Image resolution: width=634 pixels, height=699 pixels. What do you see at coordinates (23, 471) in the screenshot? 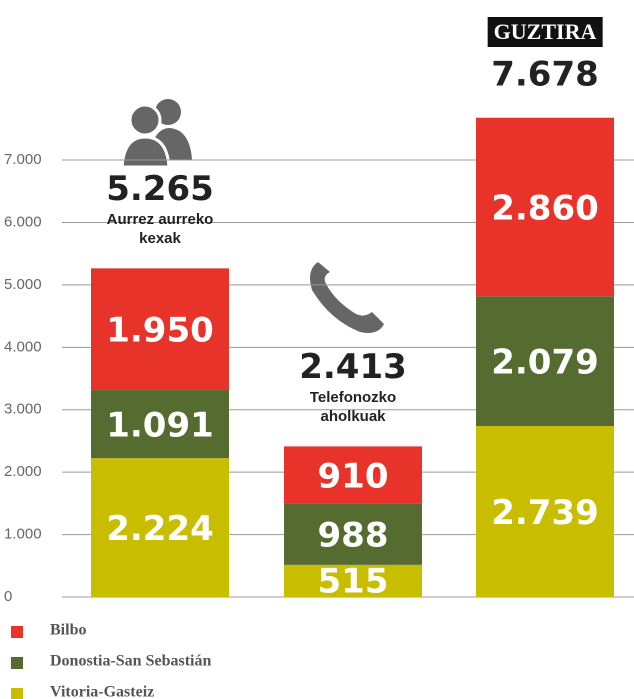
I see `y-tick-label: 2.000` at bounding box center [23, 471].